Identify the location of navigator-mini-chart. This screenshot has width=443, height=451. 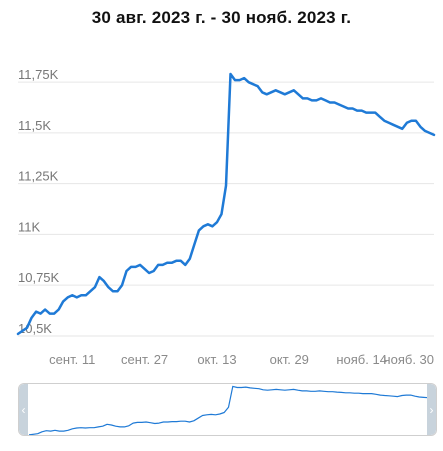
(228, 410).